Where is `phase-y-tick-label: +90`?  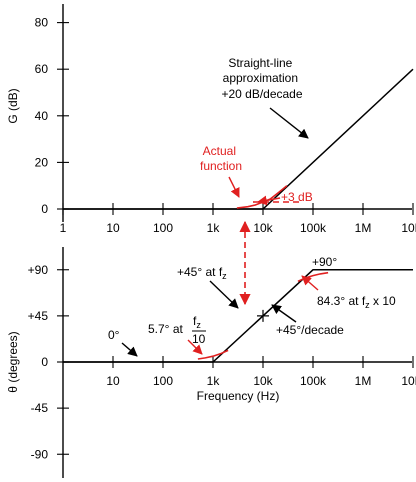
phase-y-tick-label: +90 is located at coordinates (38, 270).